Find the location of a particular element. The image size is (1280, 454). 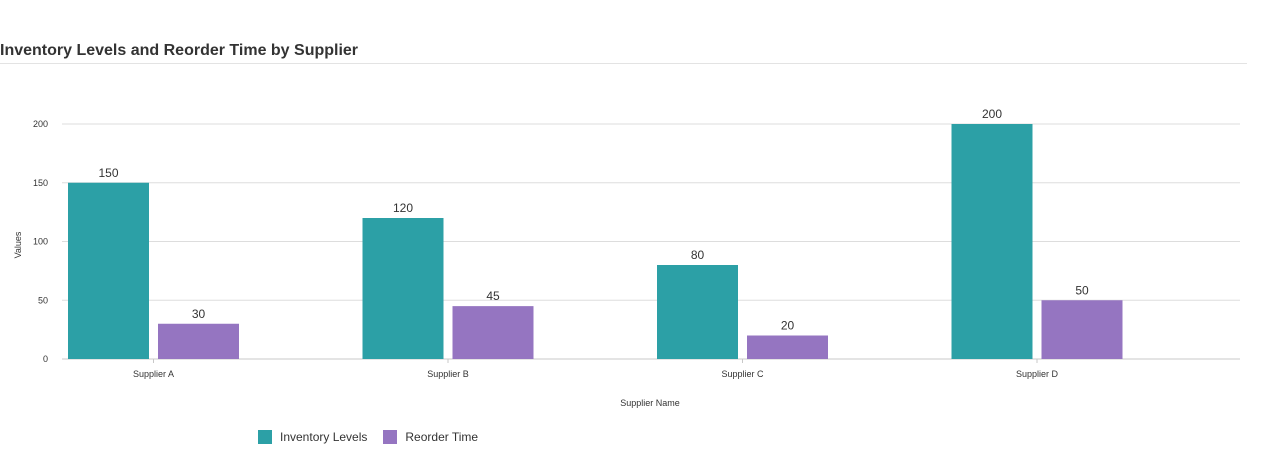

legend-label-inventory-levels: Inventory Levels is located at coordinates (324, 437).